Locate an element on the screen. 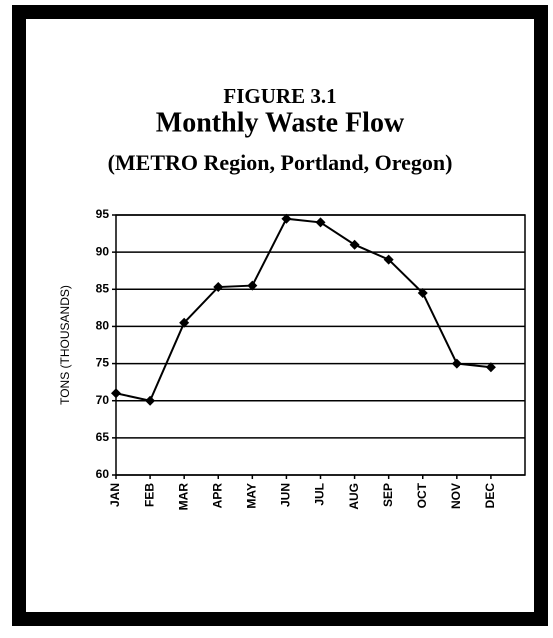 The width and height of the screenshot is (553, 638). y-tick-label: 70 is located at coordinates (103, 400).